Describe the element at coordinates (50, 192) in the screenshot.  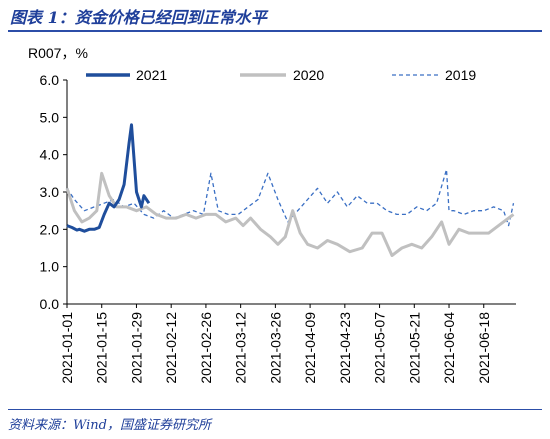
I see `y-tick-label: 3.0` at that location.